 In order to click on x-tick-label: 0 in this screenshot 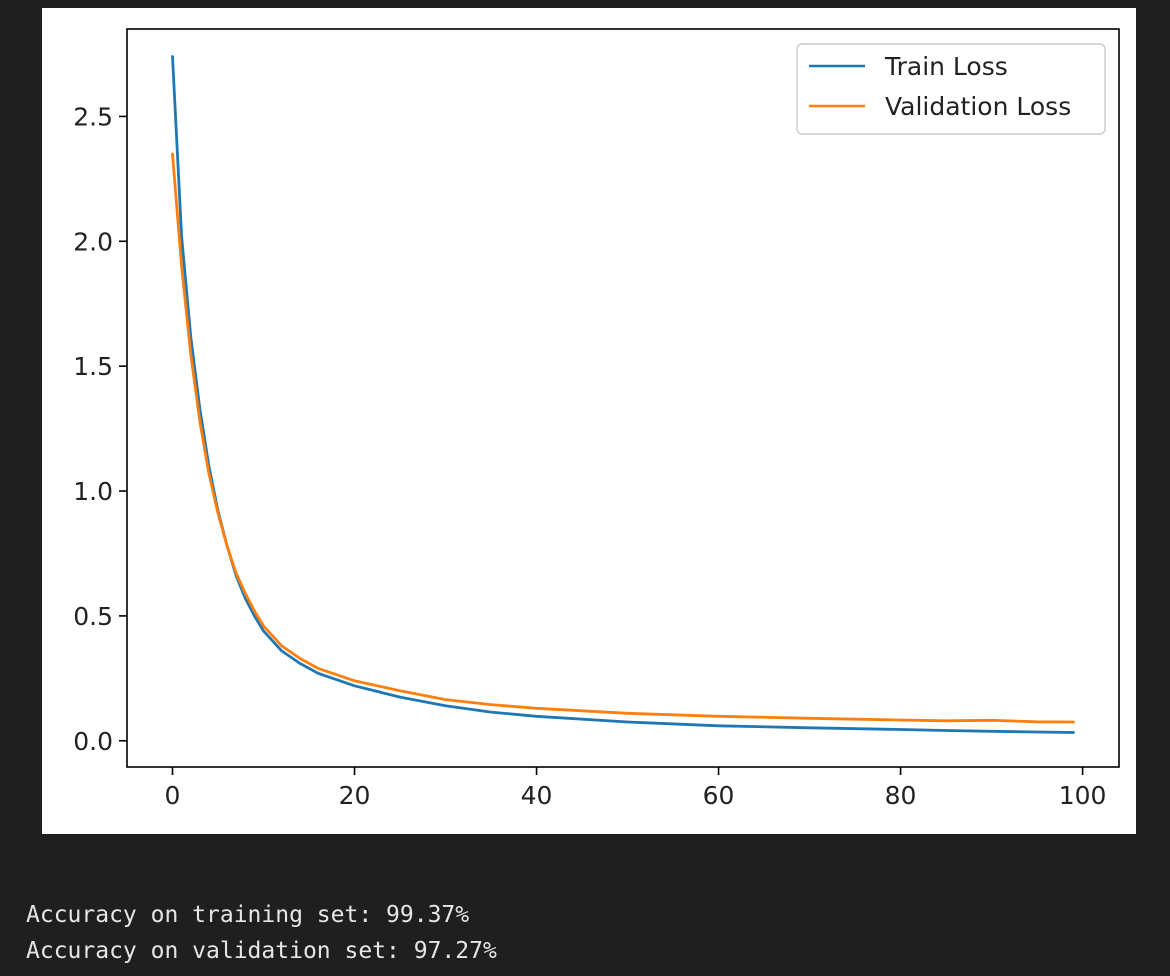, I will do `click(173, 795)`.